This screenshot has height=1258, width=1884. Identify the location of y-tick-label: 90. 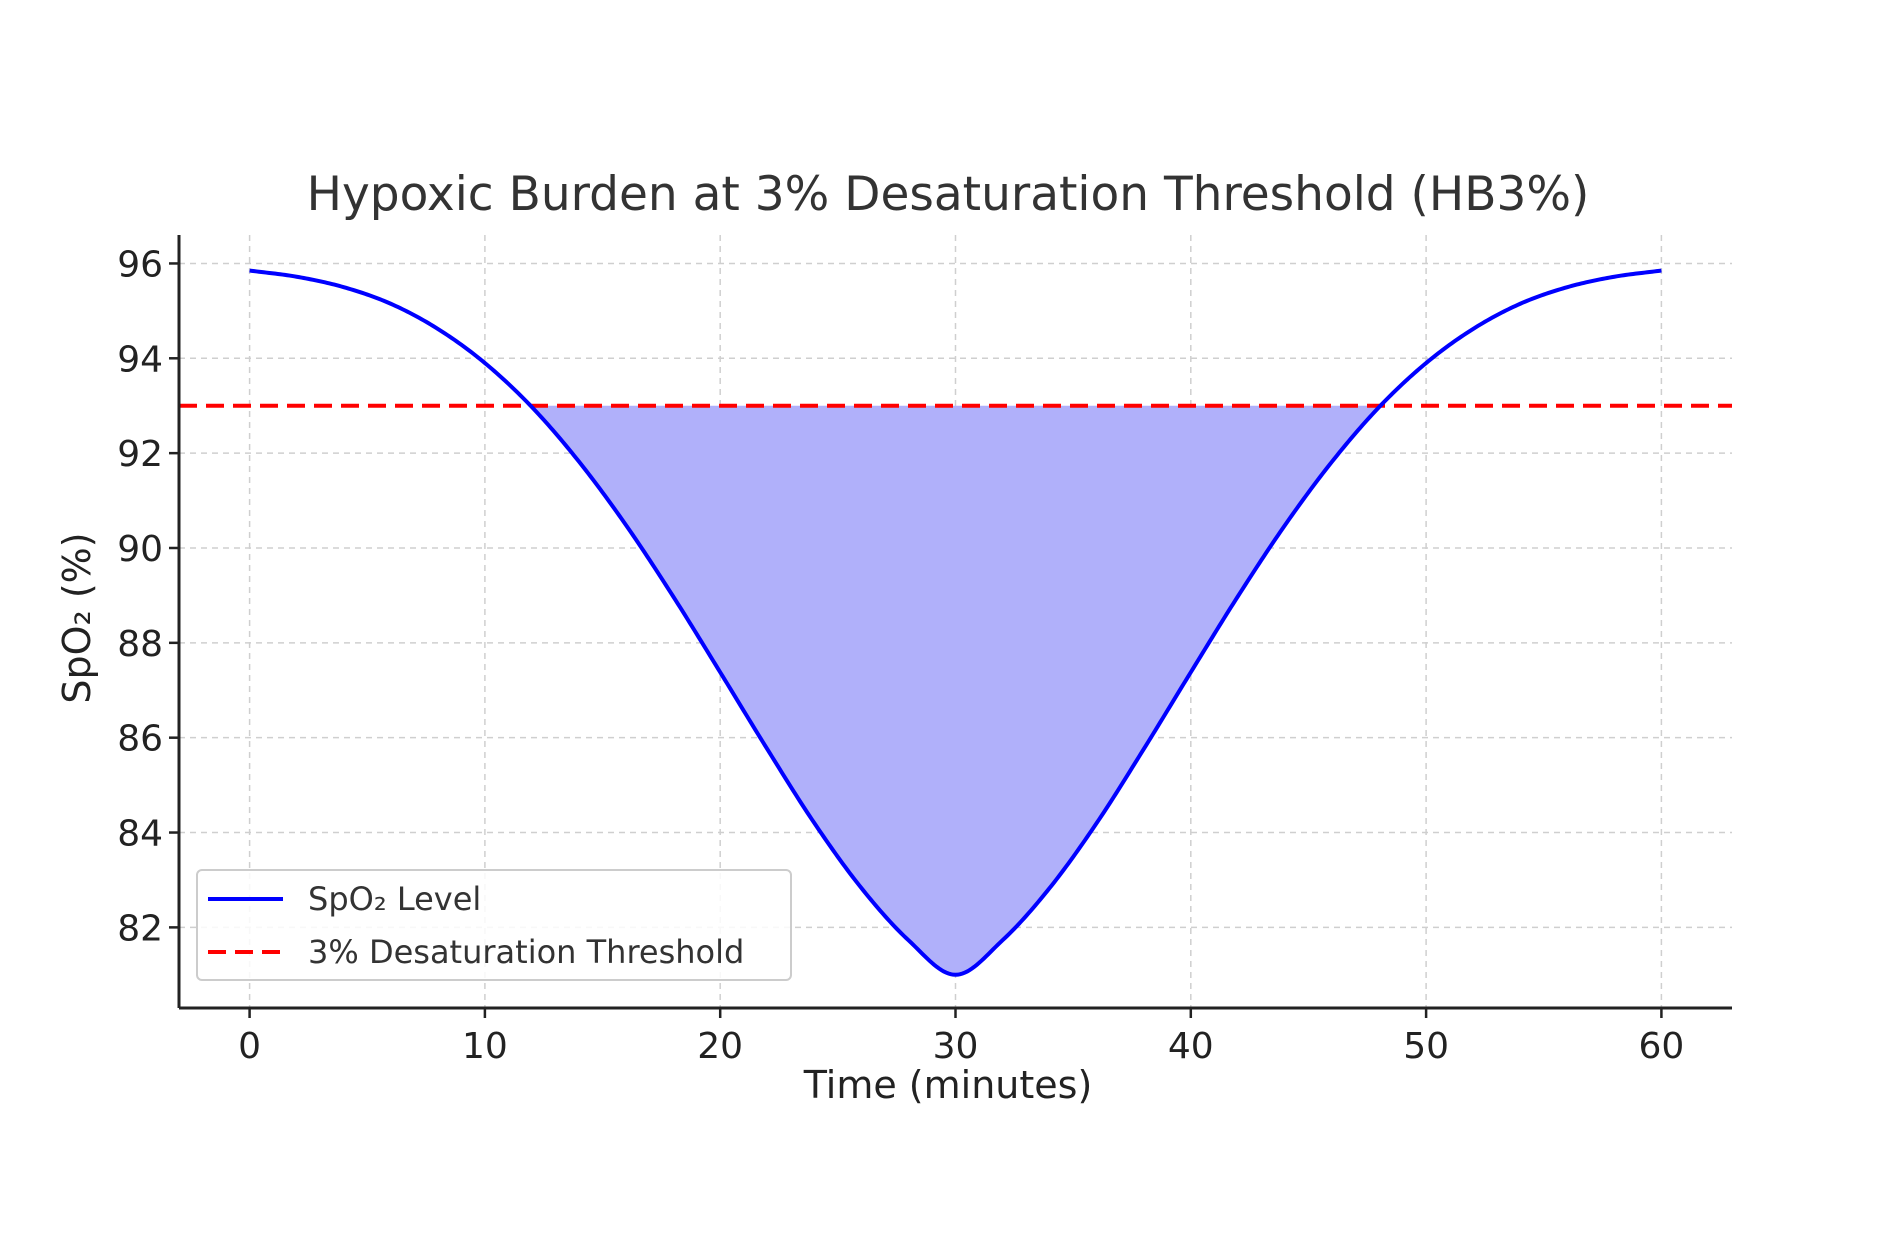
(140, 549).